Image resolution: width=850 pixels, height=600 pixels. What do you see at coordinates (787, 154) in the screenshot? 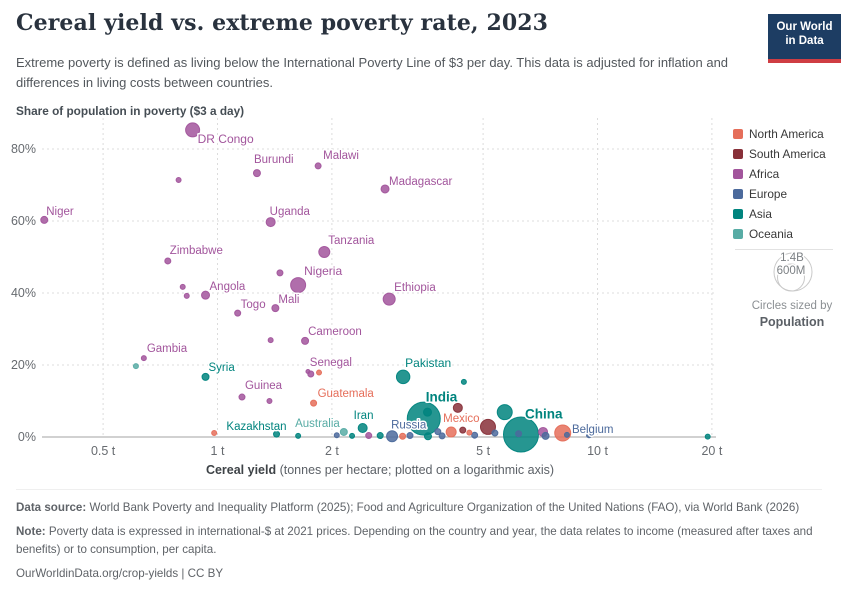
I see `legend-label: South America` at bounding box center [787, 154].